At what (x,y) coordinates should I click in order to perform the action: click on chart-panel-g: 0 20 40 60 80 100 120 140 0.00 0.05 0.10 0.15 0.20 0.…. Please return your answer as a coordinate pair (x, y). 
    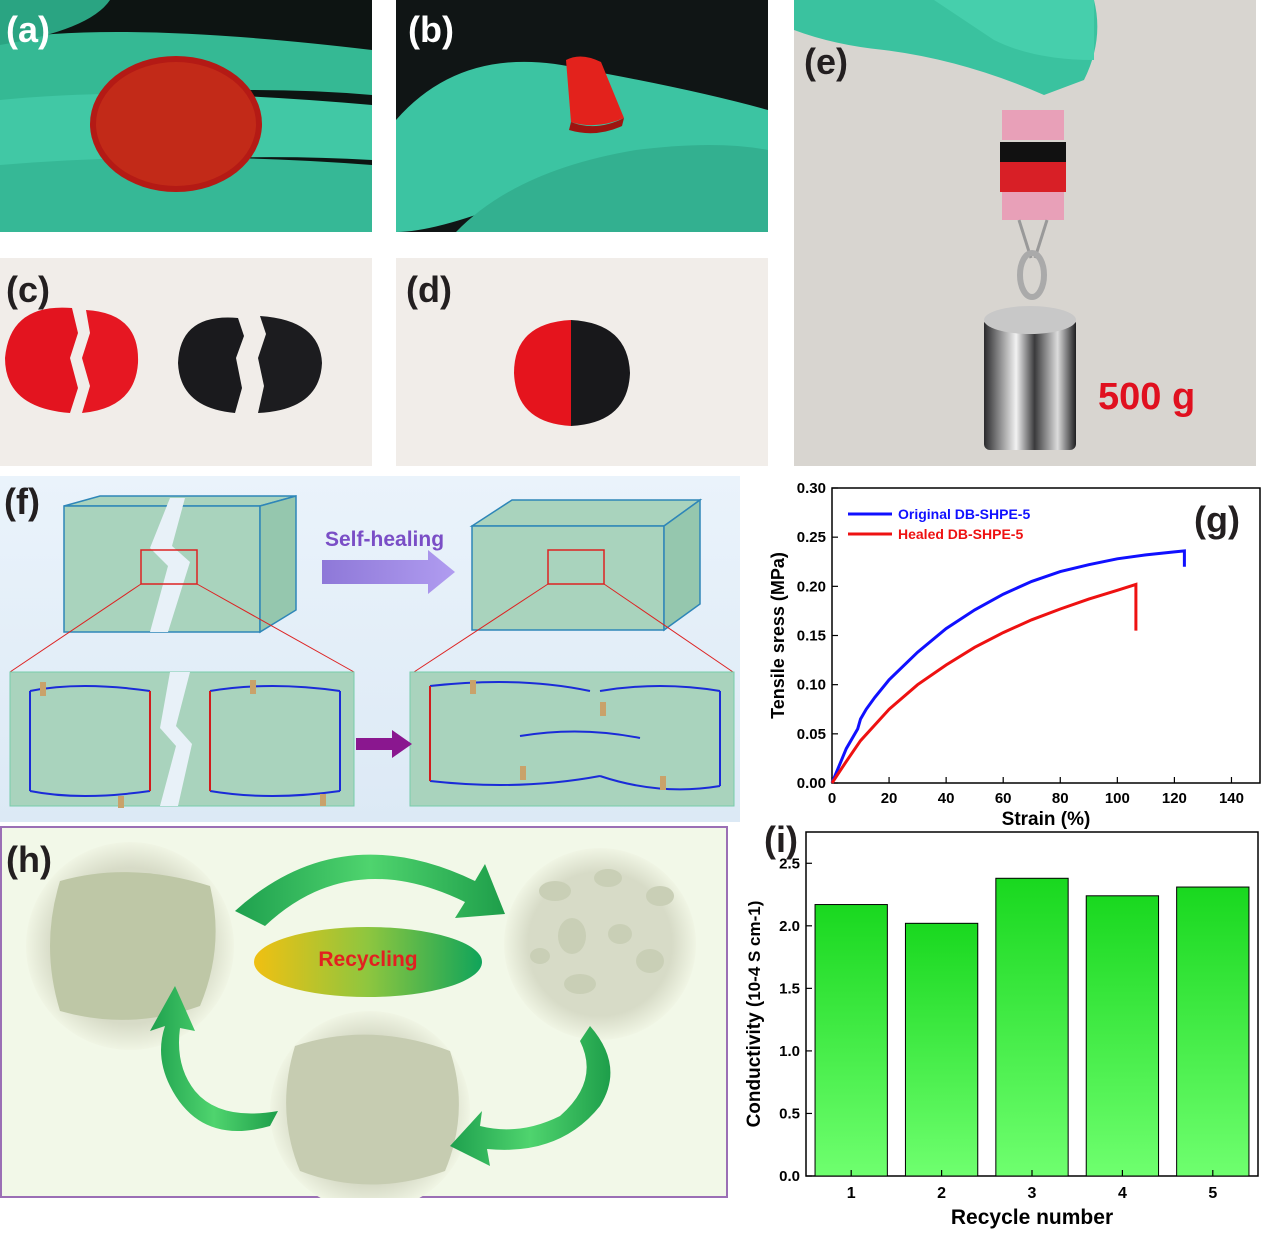
    Looking at the image, I should click on (1014, 659).